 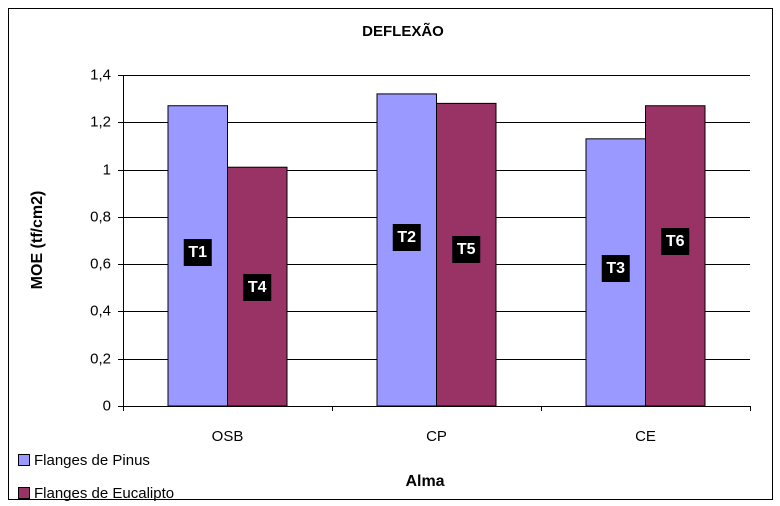 I want to click on y-tick-label: 0,4, so click(x=100, y=310).